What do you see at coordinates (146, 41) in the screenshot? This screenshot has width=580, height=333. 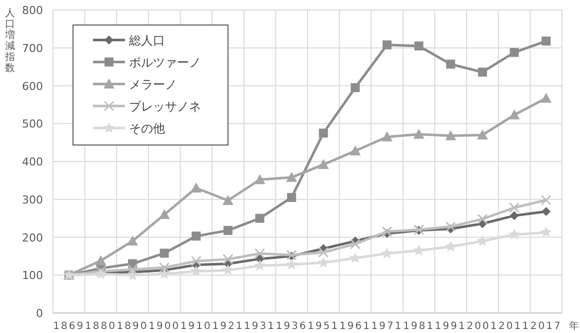 I see `legend-label: 総人口` at bounding box center [146, 41].